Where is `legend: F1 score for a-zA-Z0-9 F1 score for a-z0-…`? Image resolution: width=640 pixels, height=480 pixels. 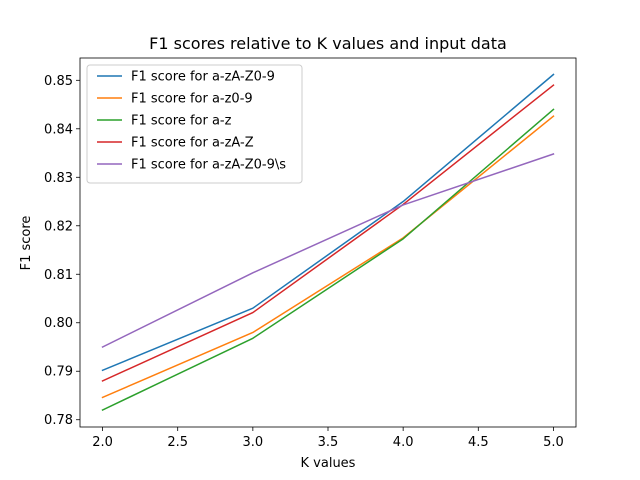 legend: F1 score for a-zA-Z0-9 F1 score for a-z0-… is located at coordinates (194, 124).